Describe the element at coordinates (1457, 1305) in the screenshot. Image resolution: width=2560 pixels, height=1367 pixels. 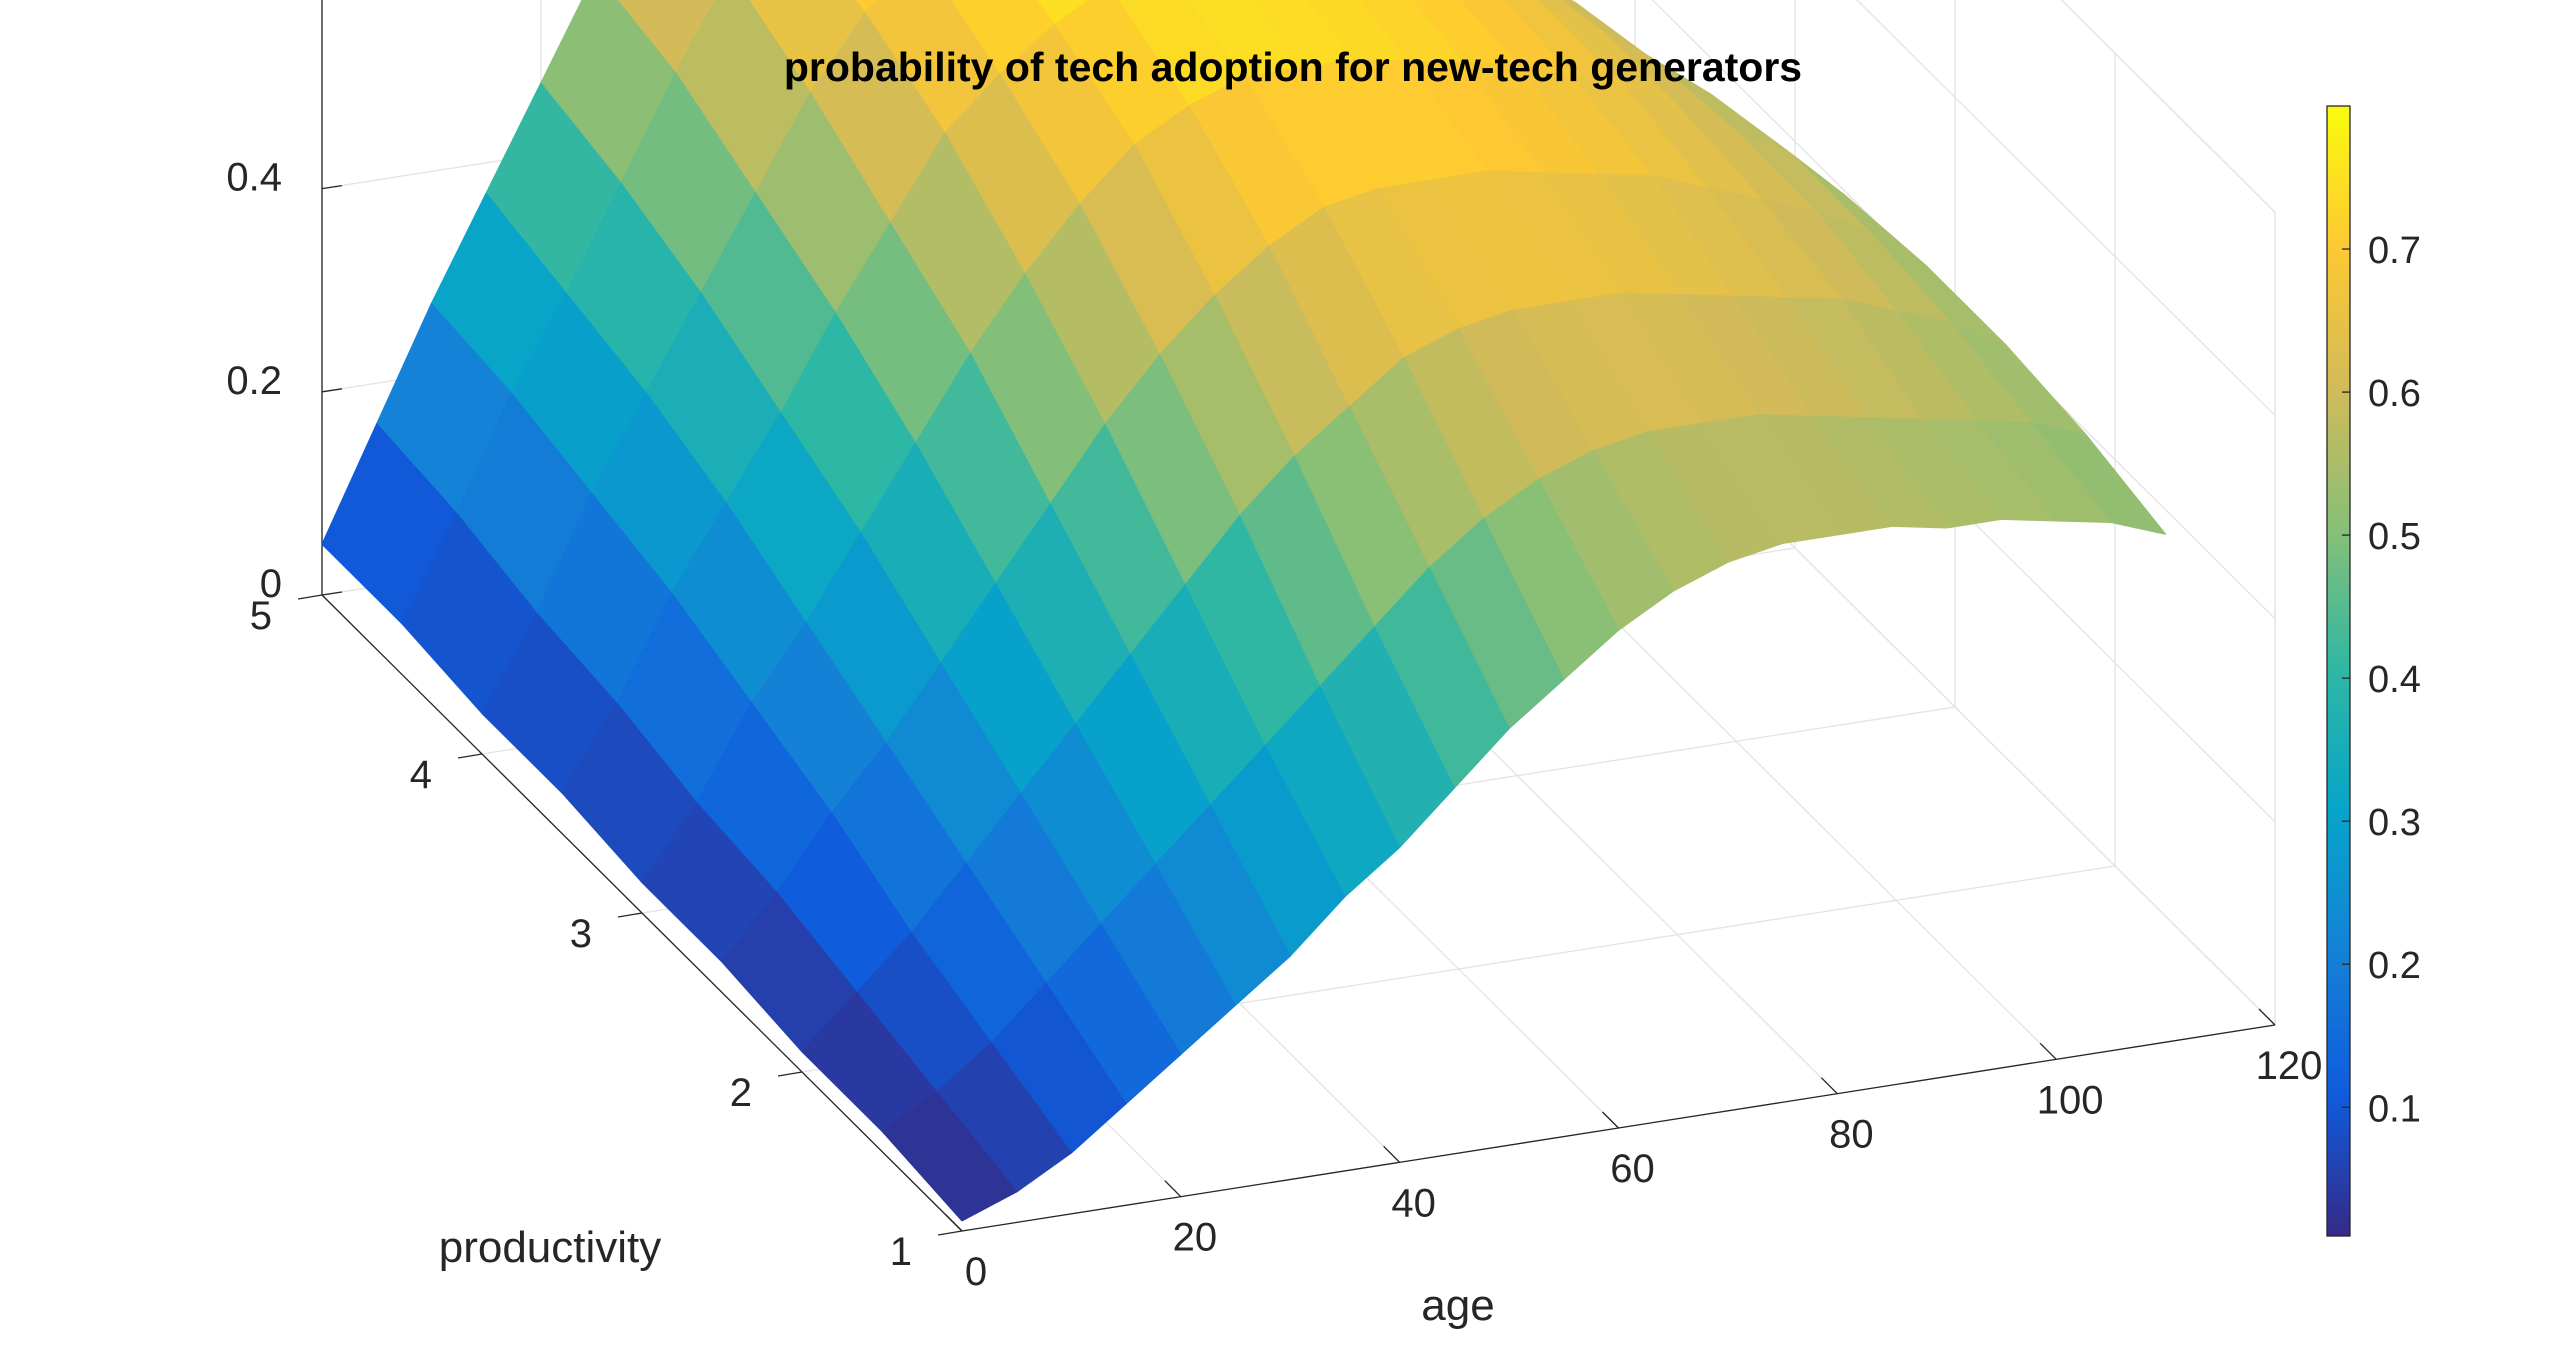
I see `x-axis-label: age` at that location.